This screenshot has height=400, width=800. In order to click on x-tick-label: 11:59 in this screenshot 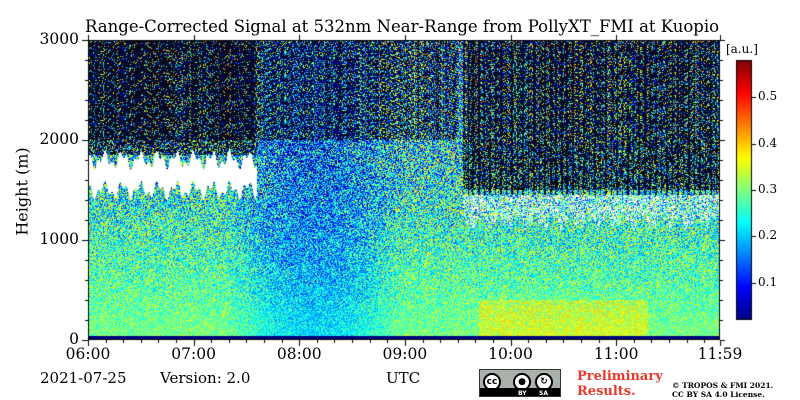, I will do `click(720, 354)`.